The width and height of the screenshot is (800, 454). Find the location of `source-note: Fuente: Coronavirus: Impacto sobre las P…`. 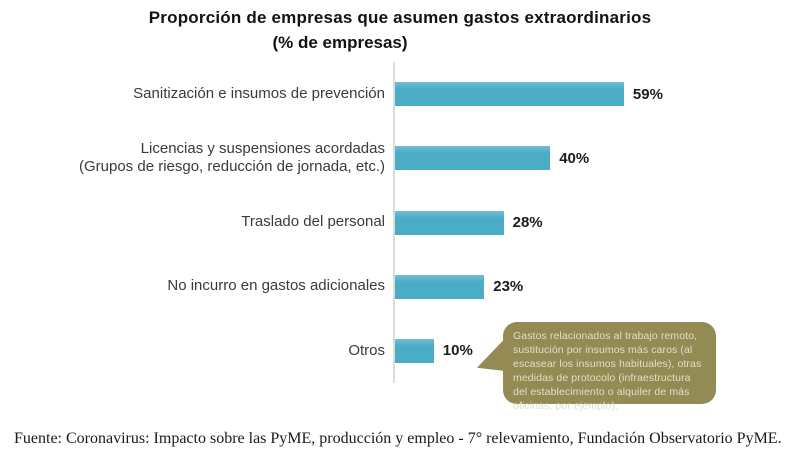

source-note: Fuente: Coronavirus: Impacto sobre las P… is located at coordinates (398, 438).